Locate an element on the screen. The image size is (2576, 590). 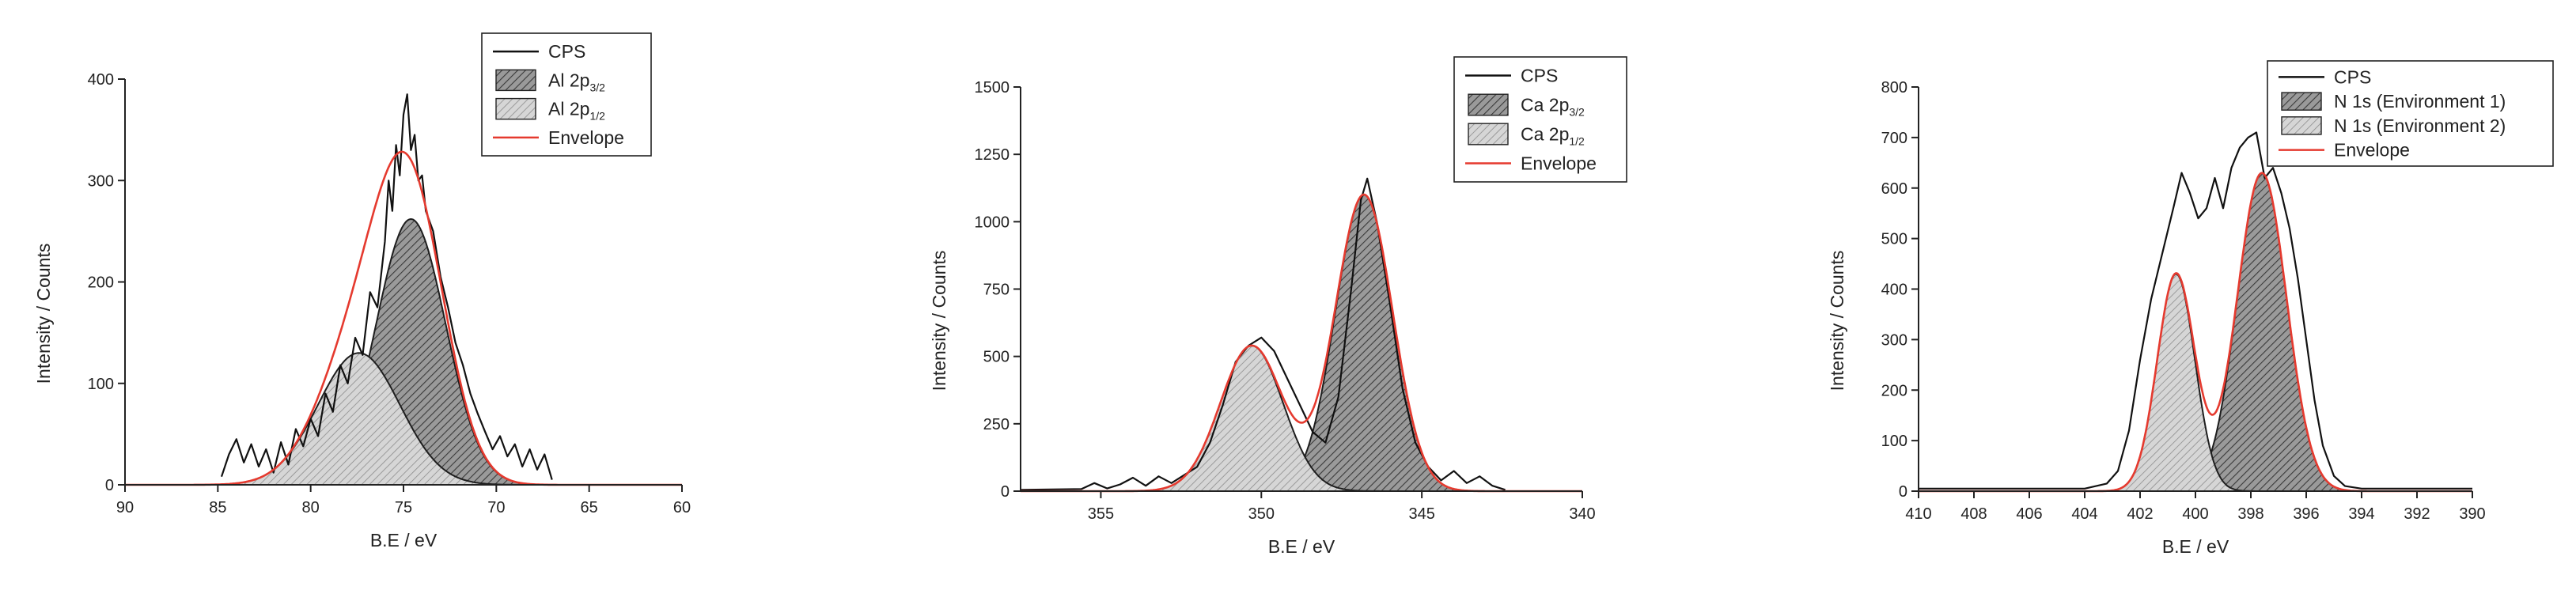
x-tick-label: 390 is located at coordinates (2472, 514).